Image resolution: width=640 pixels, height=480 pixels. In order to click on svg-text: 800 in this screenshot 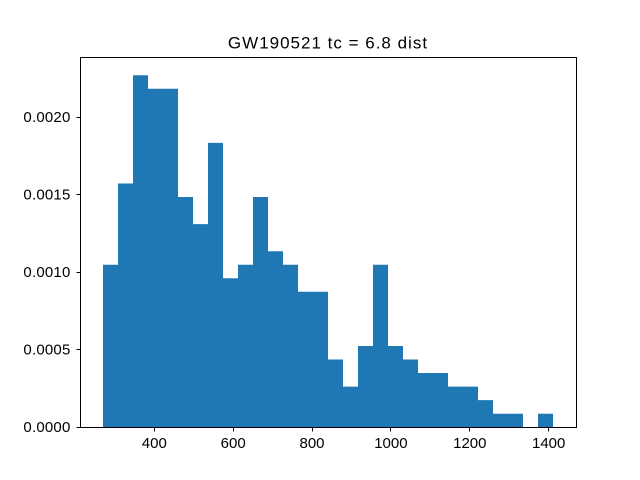, I will do `click(311, 443)`.